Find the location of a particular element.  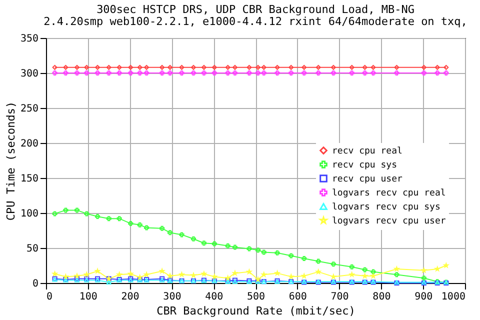

y-axis-title: CPU Time (seconds) is located at coordinates (11, 161).